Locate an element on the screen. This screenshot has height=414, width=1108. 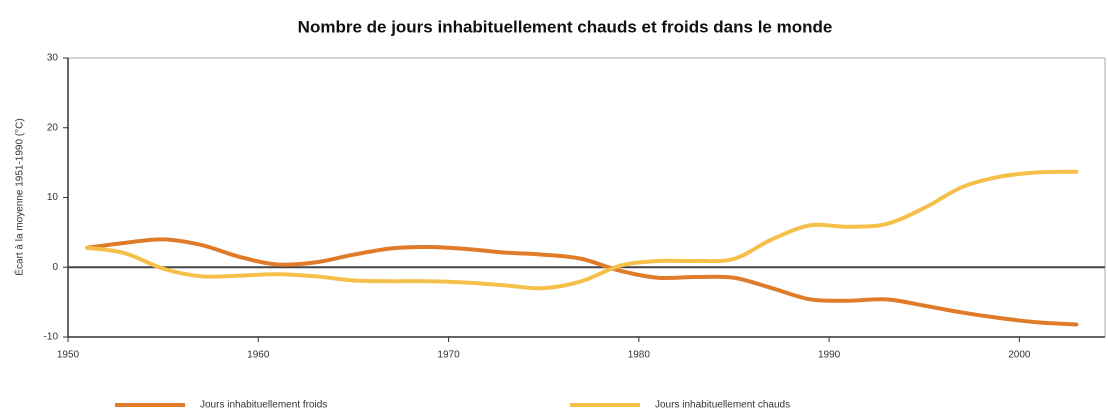
legend-label: Jours inhabituellement chauds is located at coordinates (722, 405).